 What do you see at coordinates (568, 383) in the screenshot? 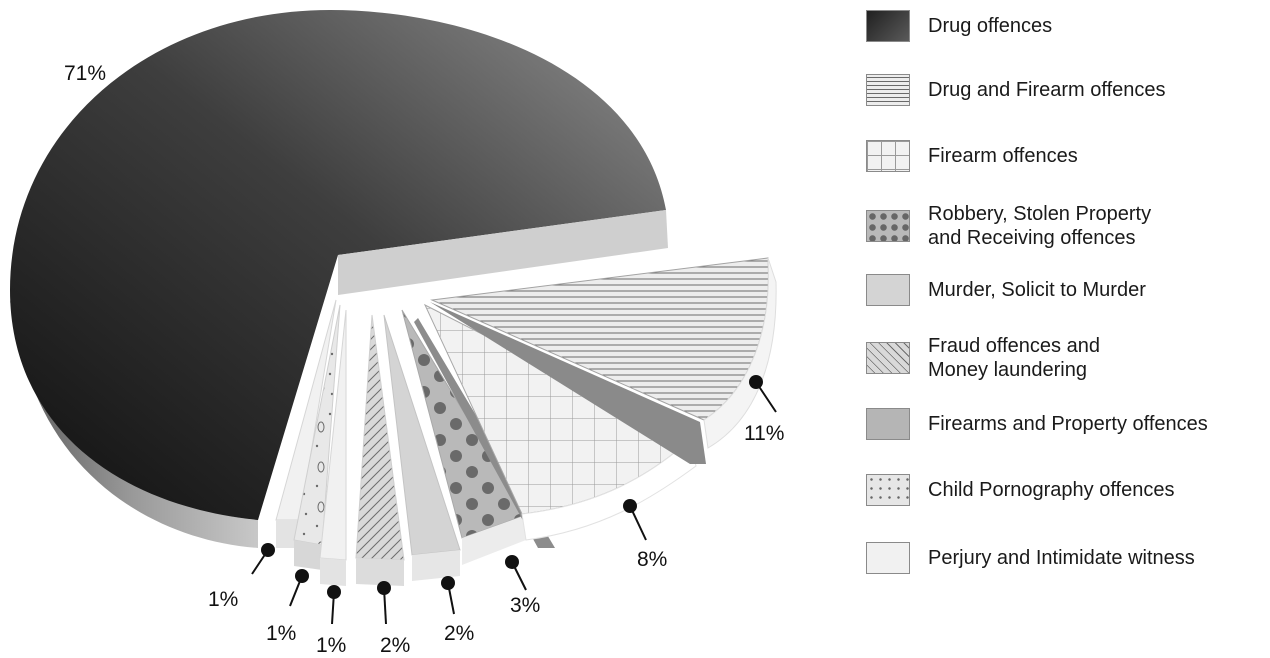
I see `slice-divider-wedge` at bounding box center [568, 383].